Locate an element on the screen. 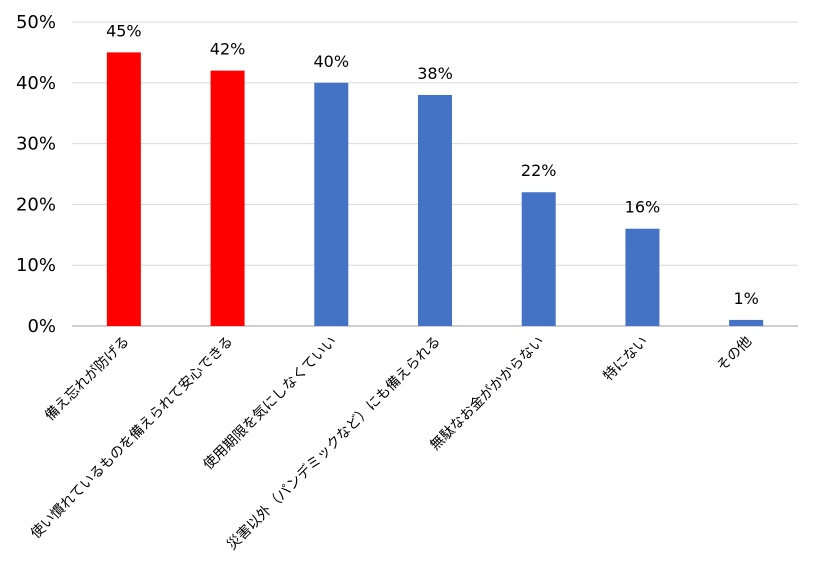  category-label: 特にない is located at coordinates (625, 359).